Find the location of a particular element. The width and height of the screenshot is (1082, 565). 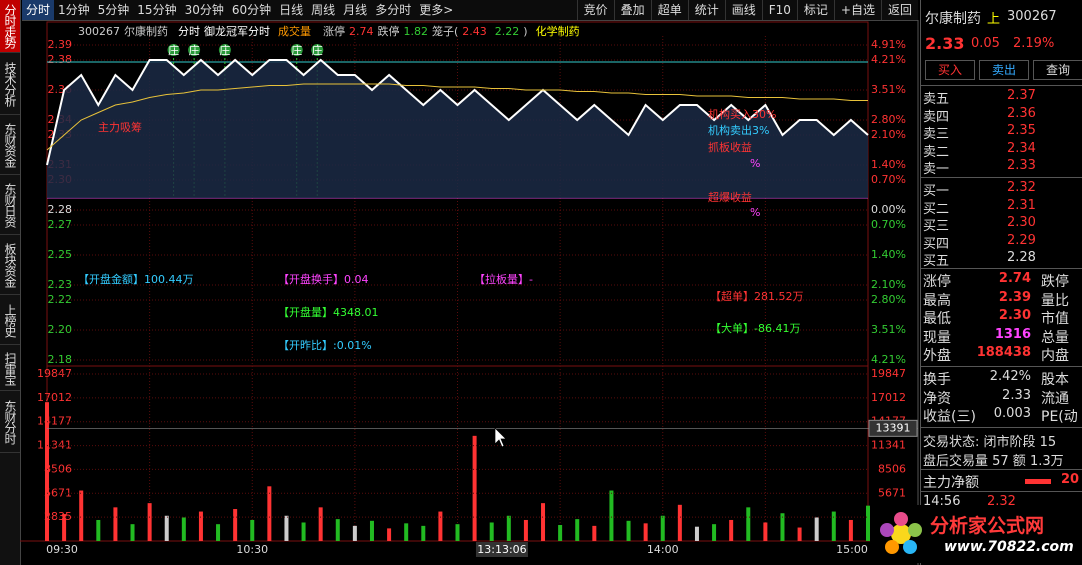

tool-button: +自选 is located at coordinates (857, 10).